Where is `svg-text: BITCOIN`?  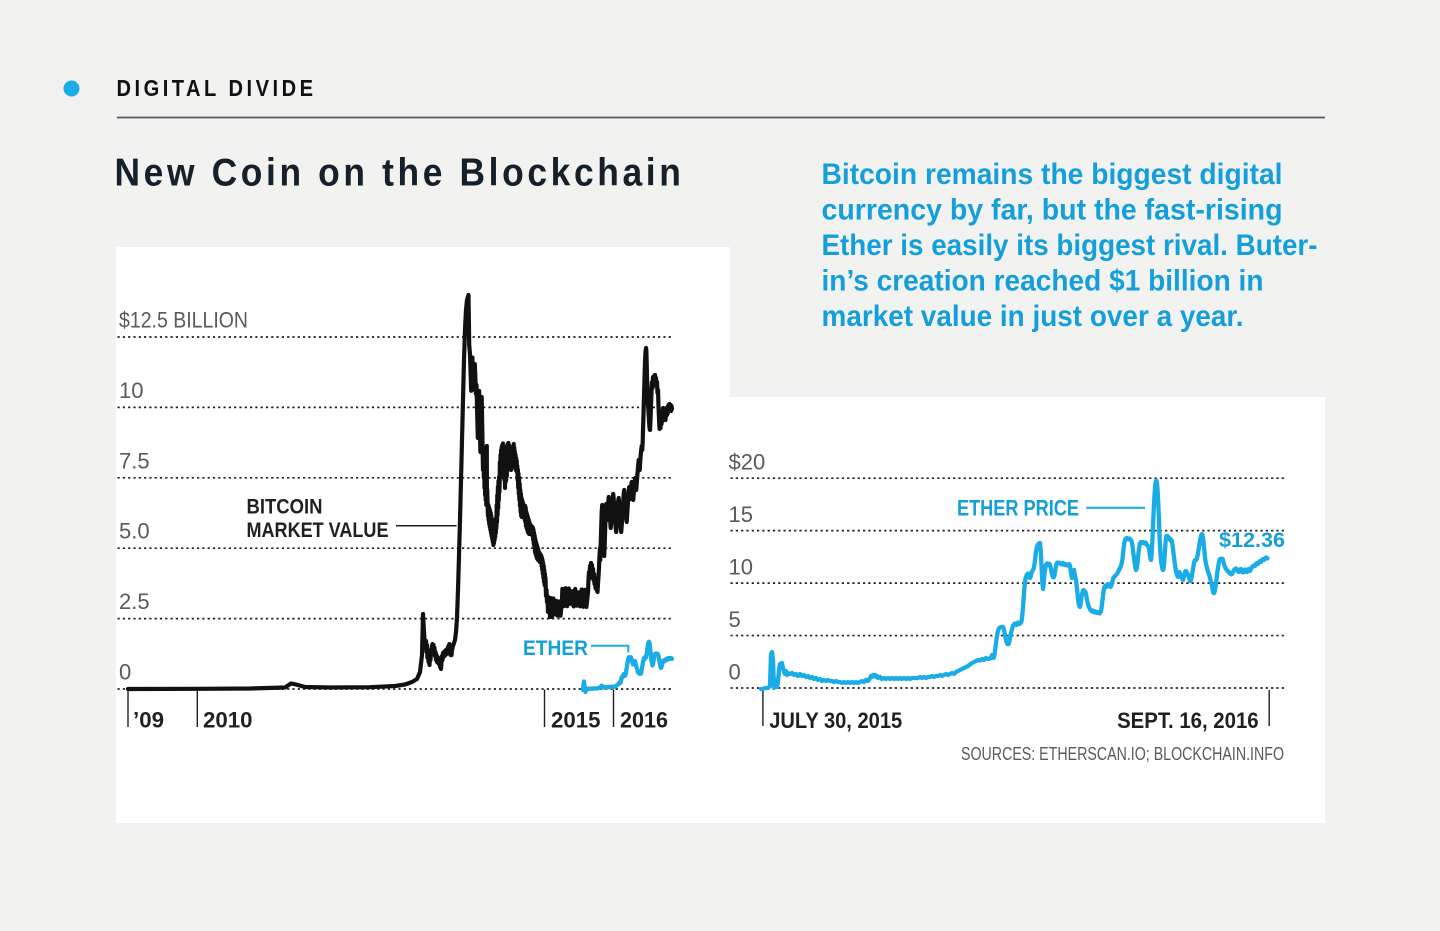 svg-text: BITCOIN is located at coordinates (285, 507).